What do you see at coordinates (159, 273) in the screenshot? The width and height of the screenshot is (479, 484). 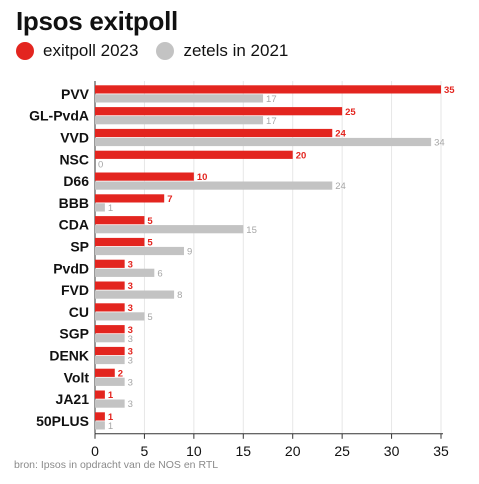 I see `data-label-zetels-2021: 6` at bounding box center [159, 273].